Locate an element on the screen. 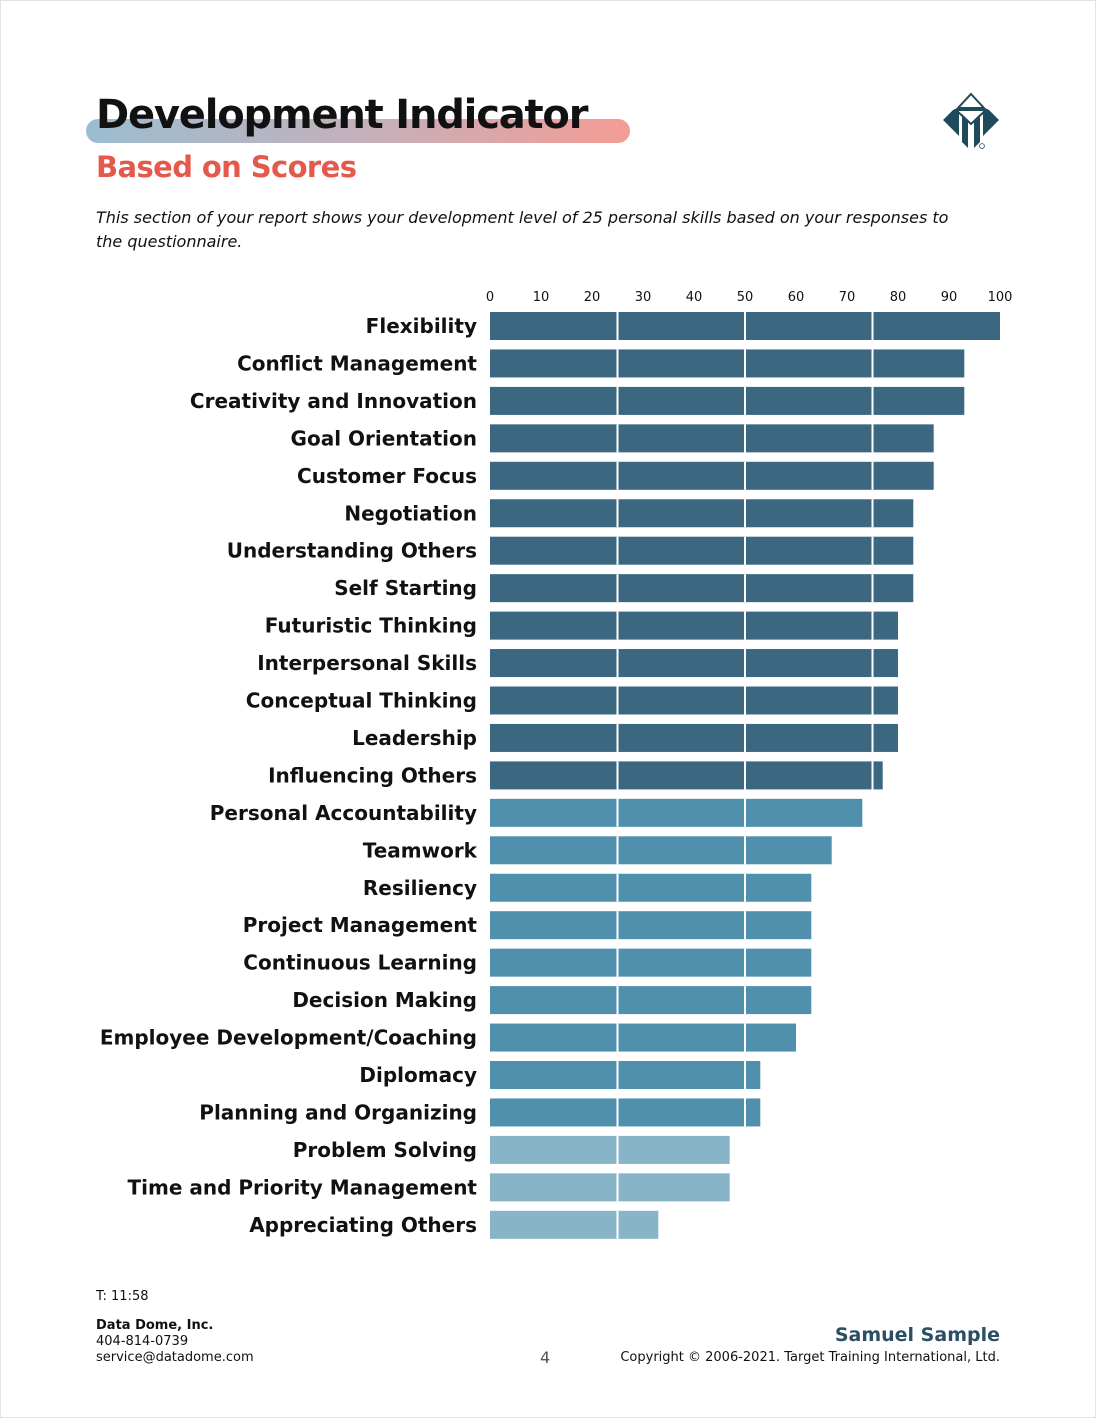  category-label: Appreciating Others is located at coordinates (363, 1225).